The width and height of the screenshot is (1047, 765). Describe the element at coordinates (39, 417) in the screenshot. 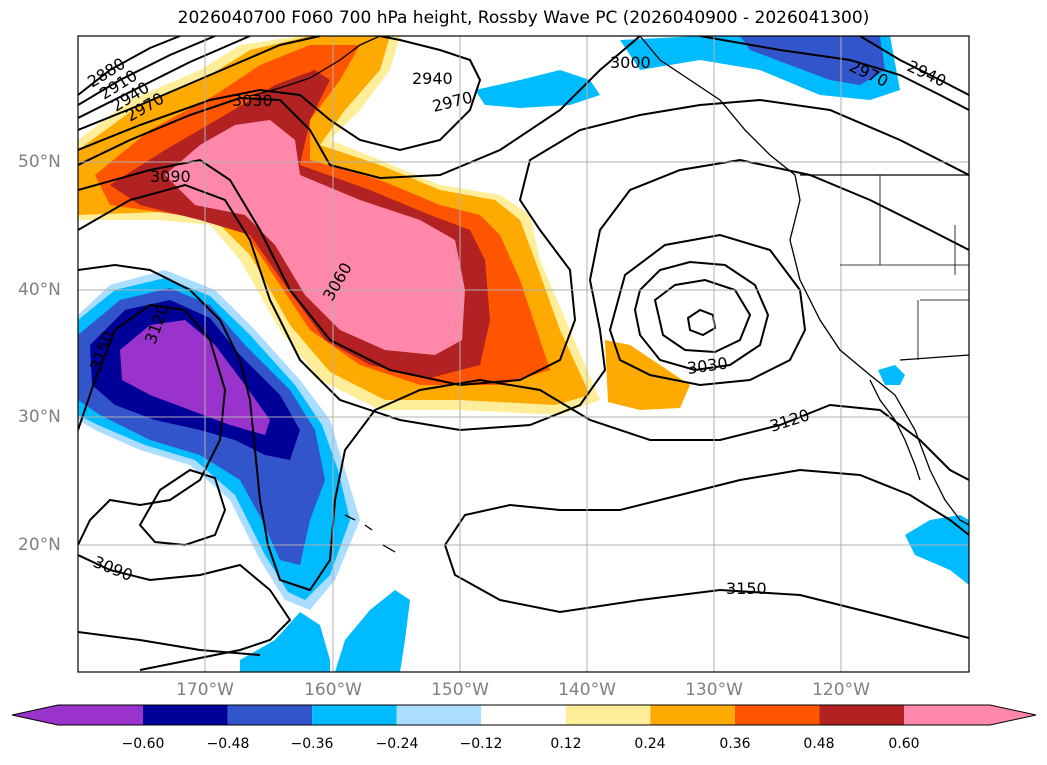

I see `lat-label-30n: 30°N` at that location.